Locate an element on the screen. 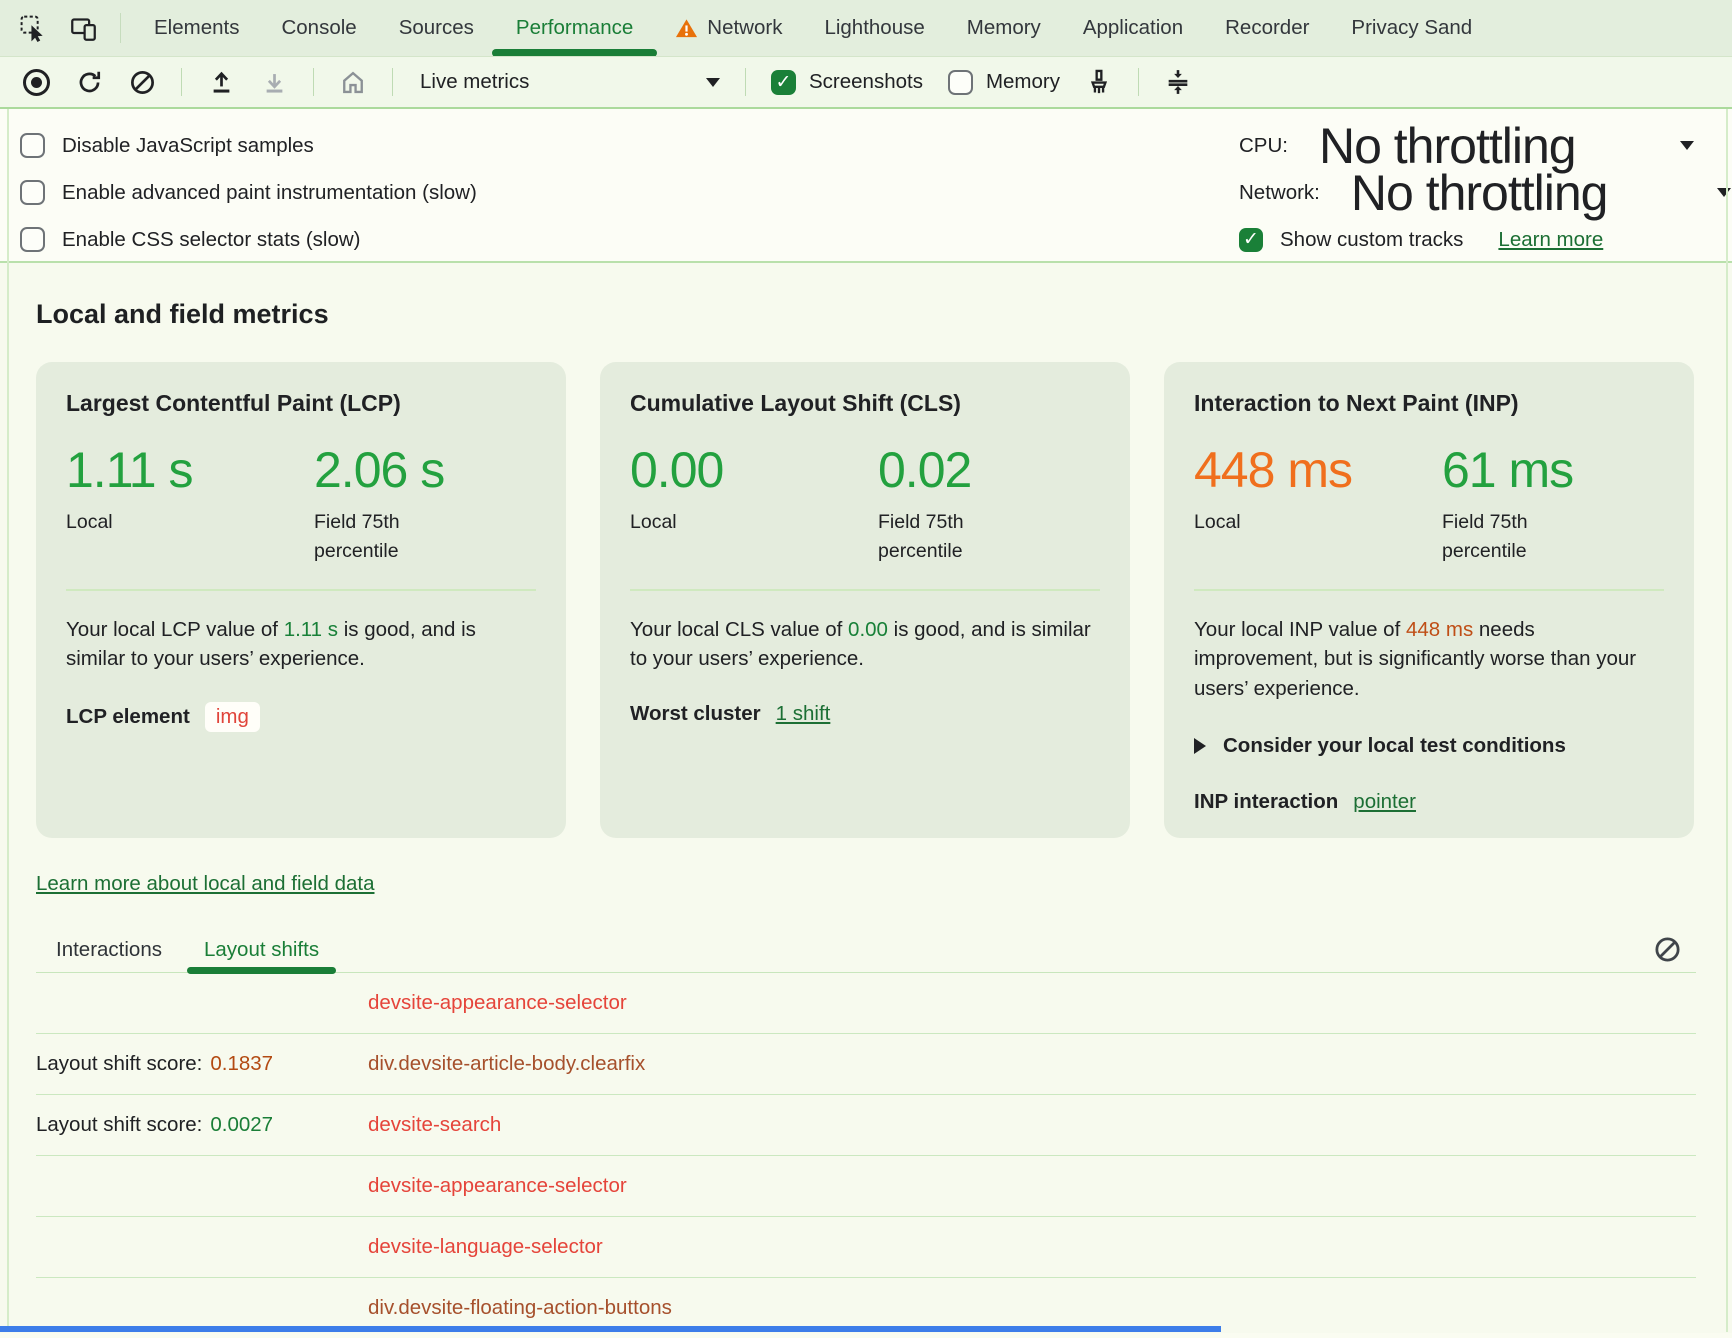 The width and height of the screenshot is (1732, 1338). inp-local-value: 448 ms is located at coordinates (1273, 470).